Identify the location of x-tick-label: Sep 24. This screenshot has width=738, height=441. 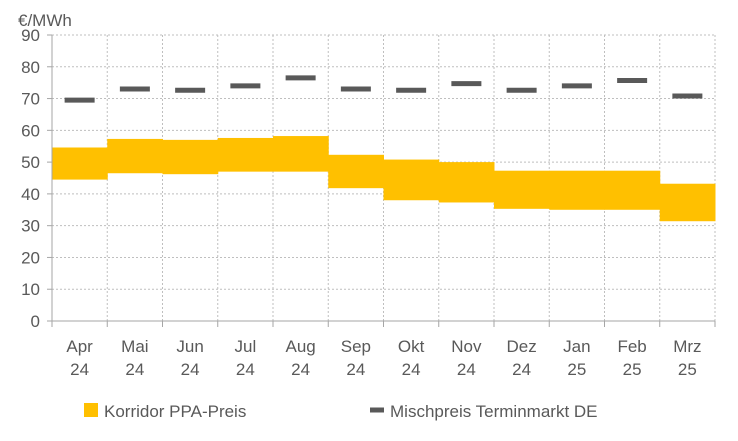
(356, 358).